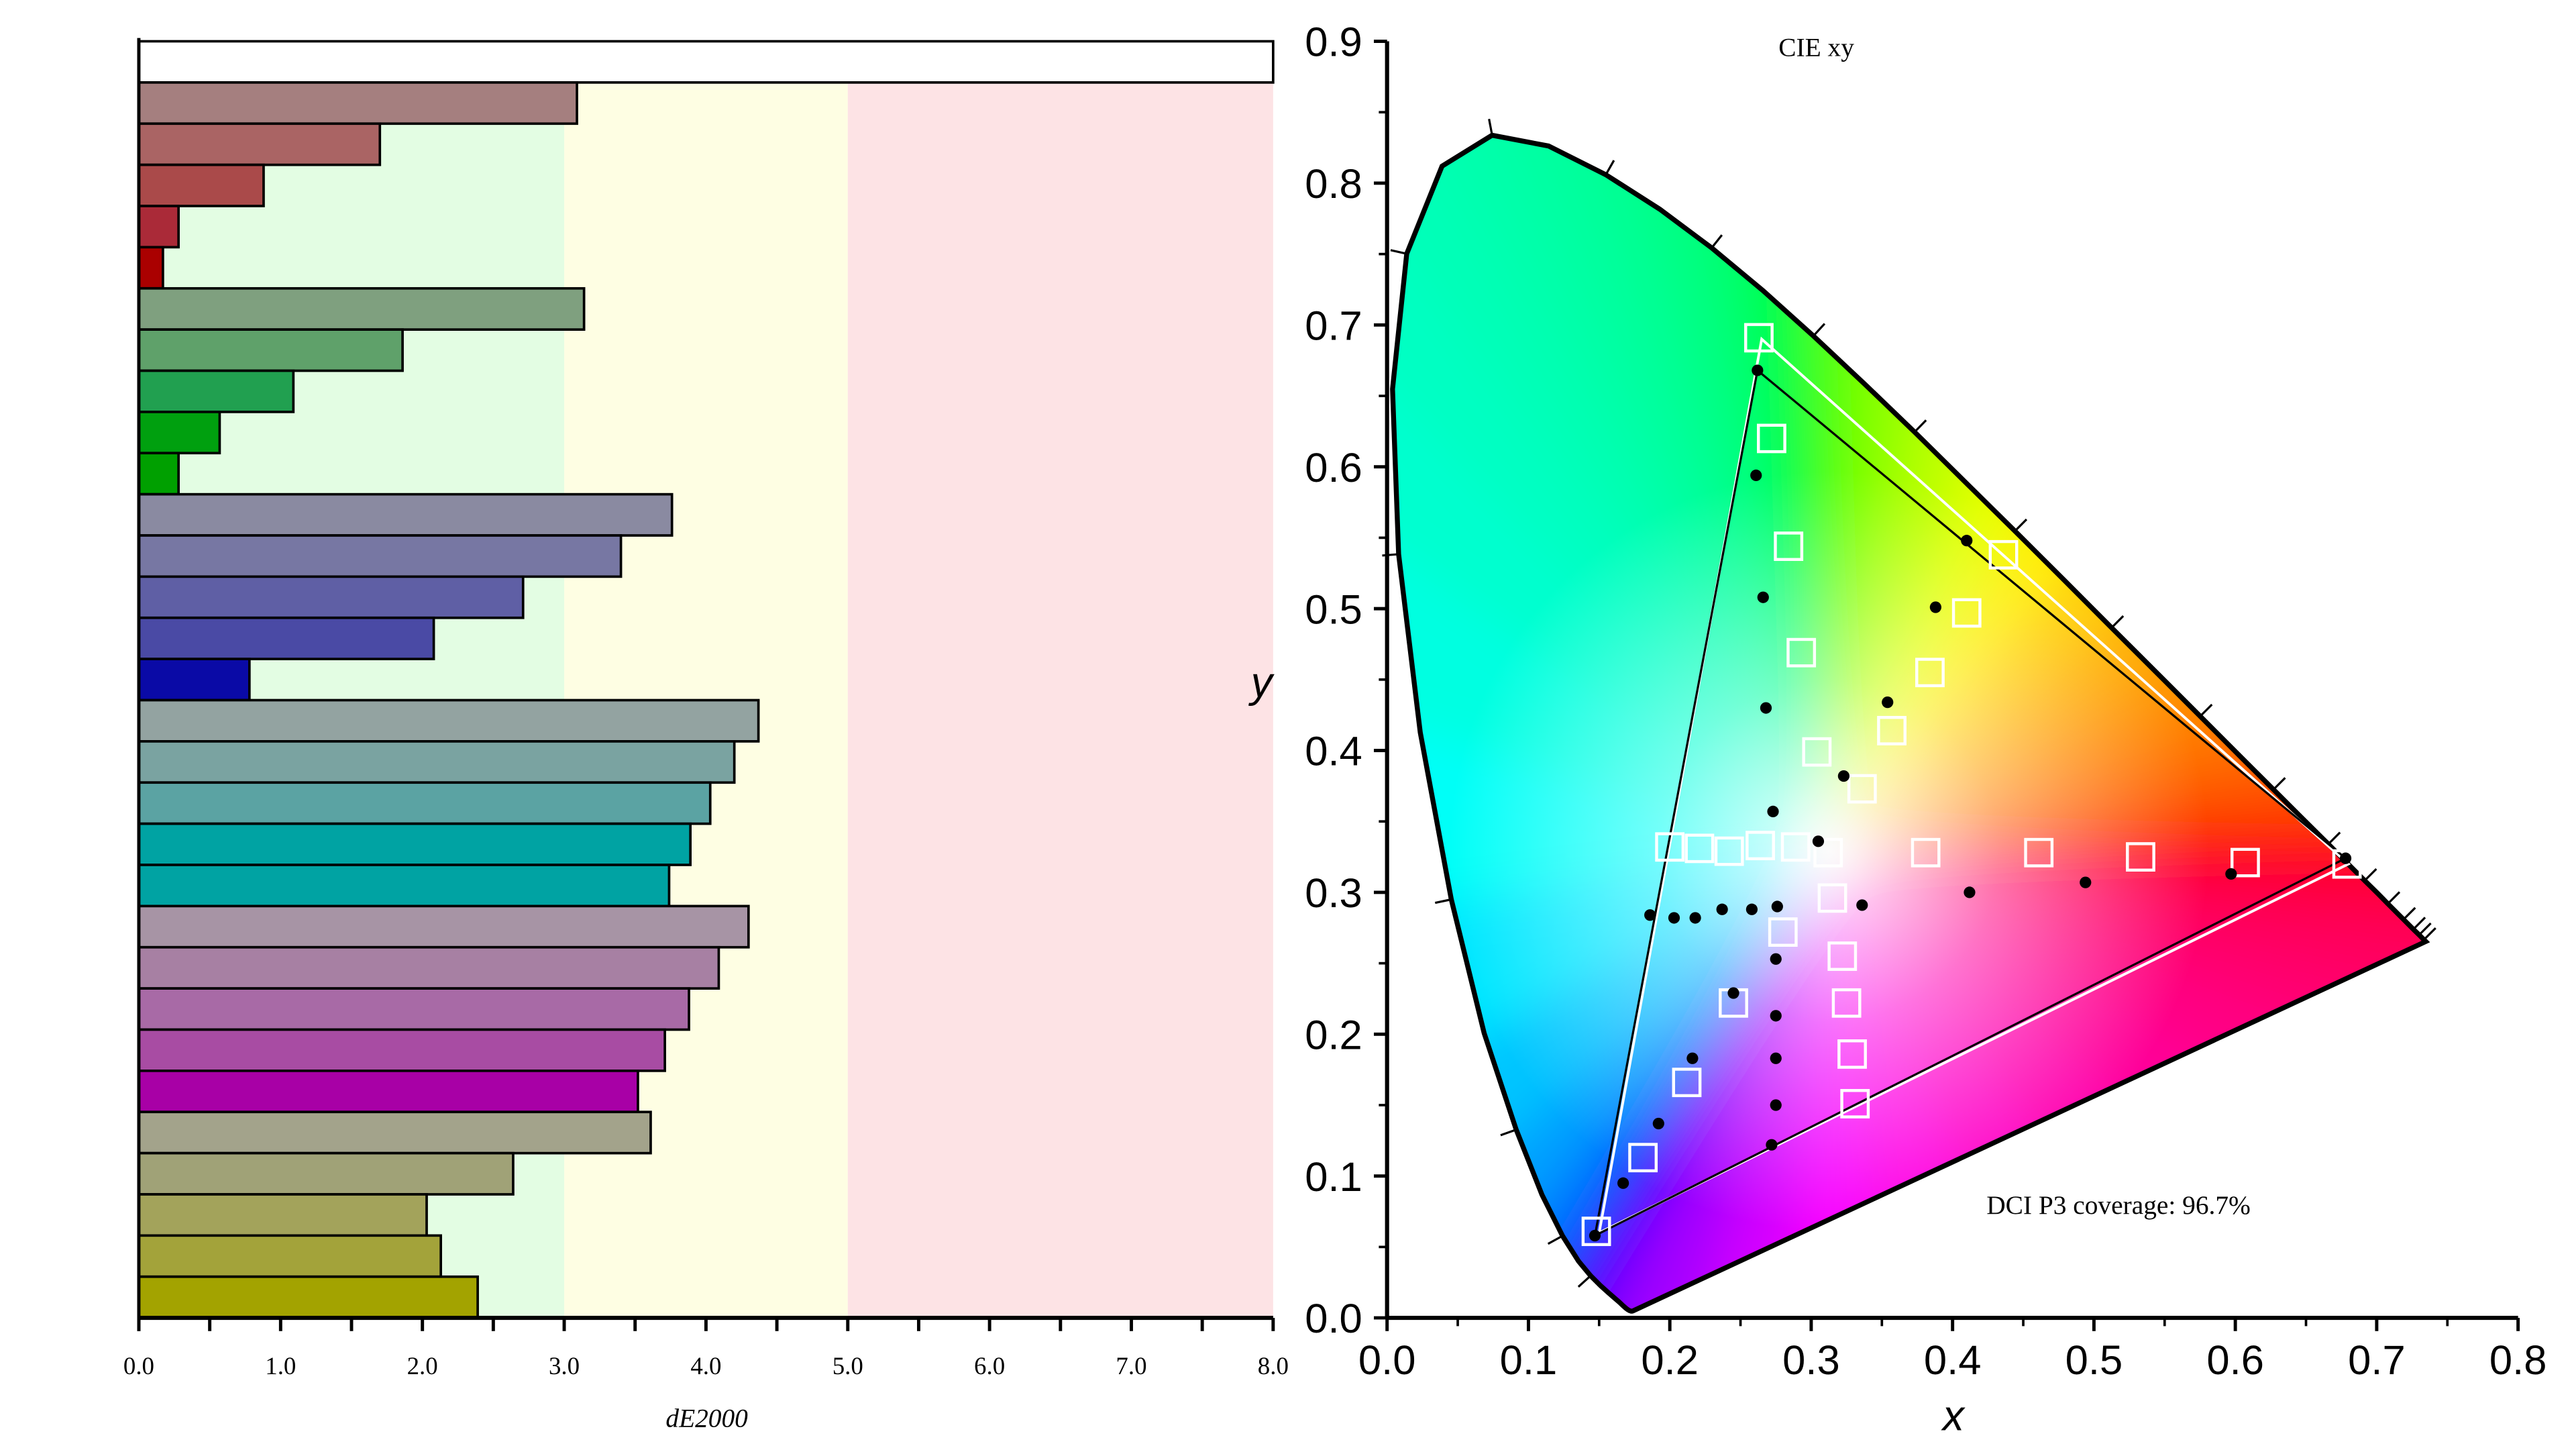 Image resolution: width=2576 pixels, height=1450 pixels. What do you see at coordinates (706, 1418) in the screenshot?
I see `x-axis-label: dE2000` at bounding box center [706, 1418].